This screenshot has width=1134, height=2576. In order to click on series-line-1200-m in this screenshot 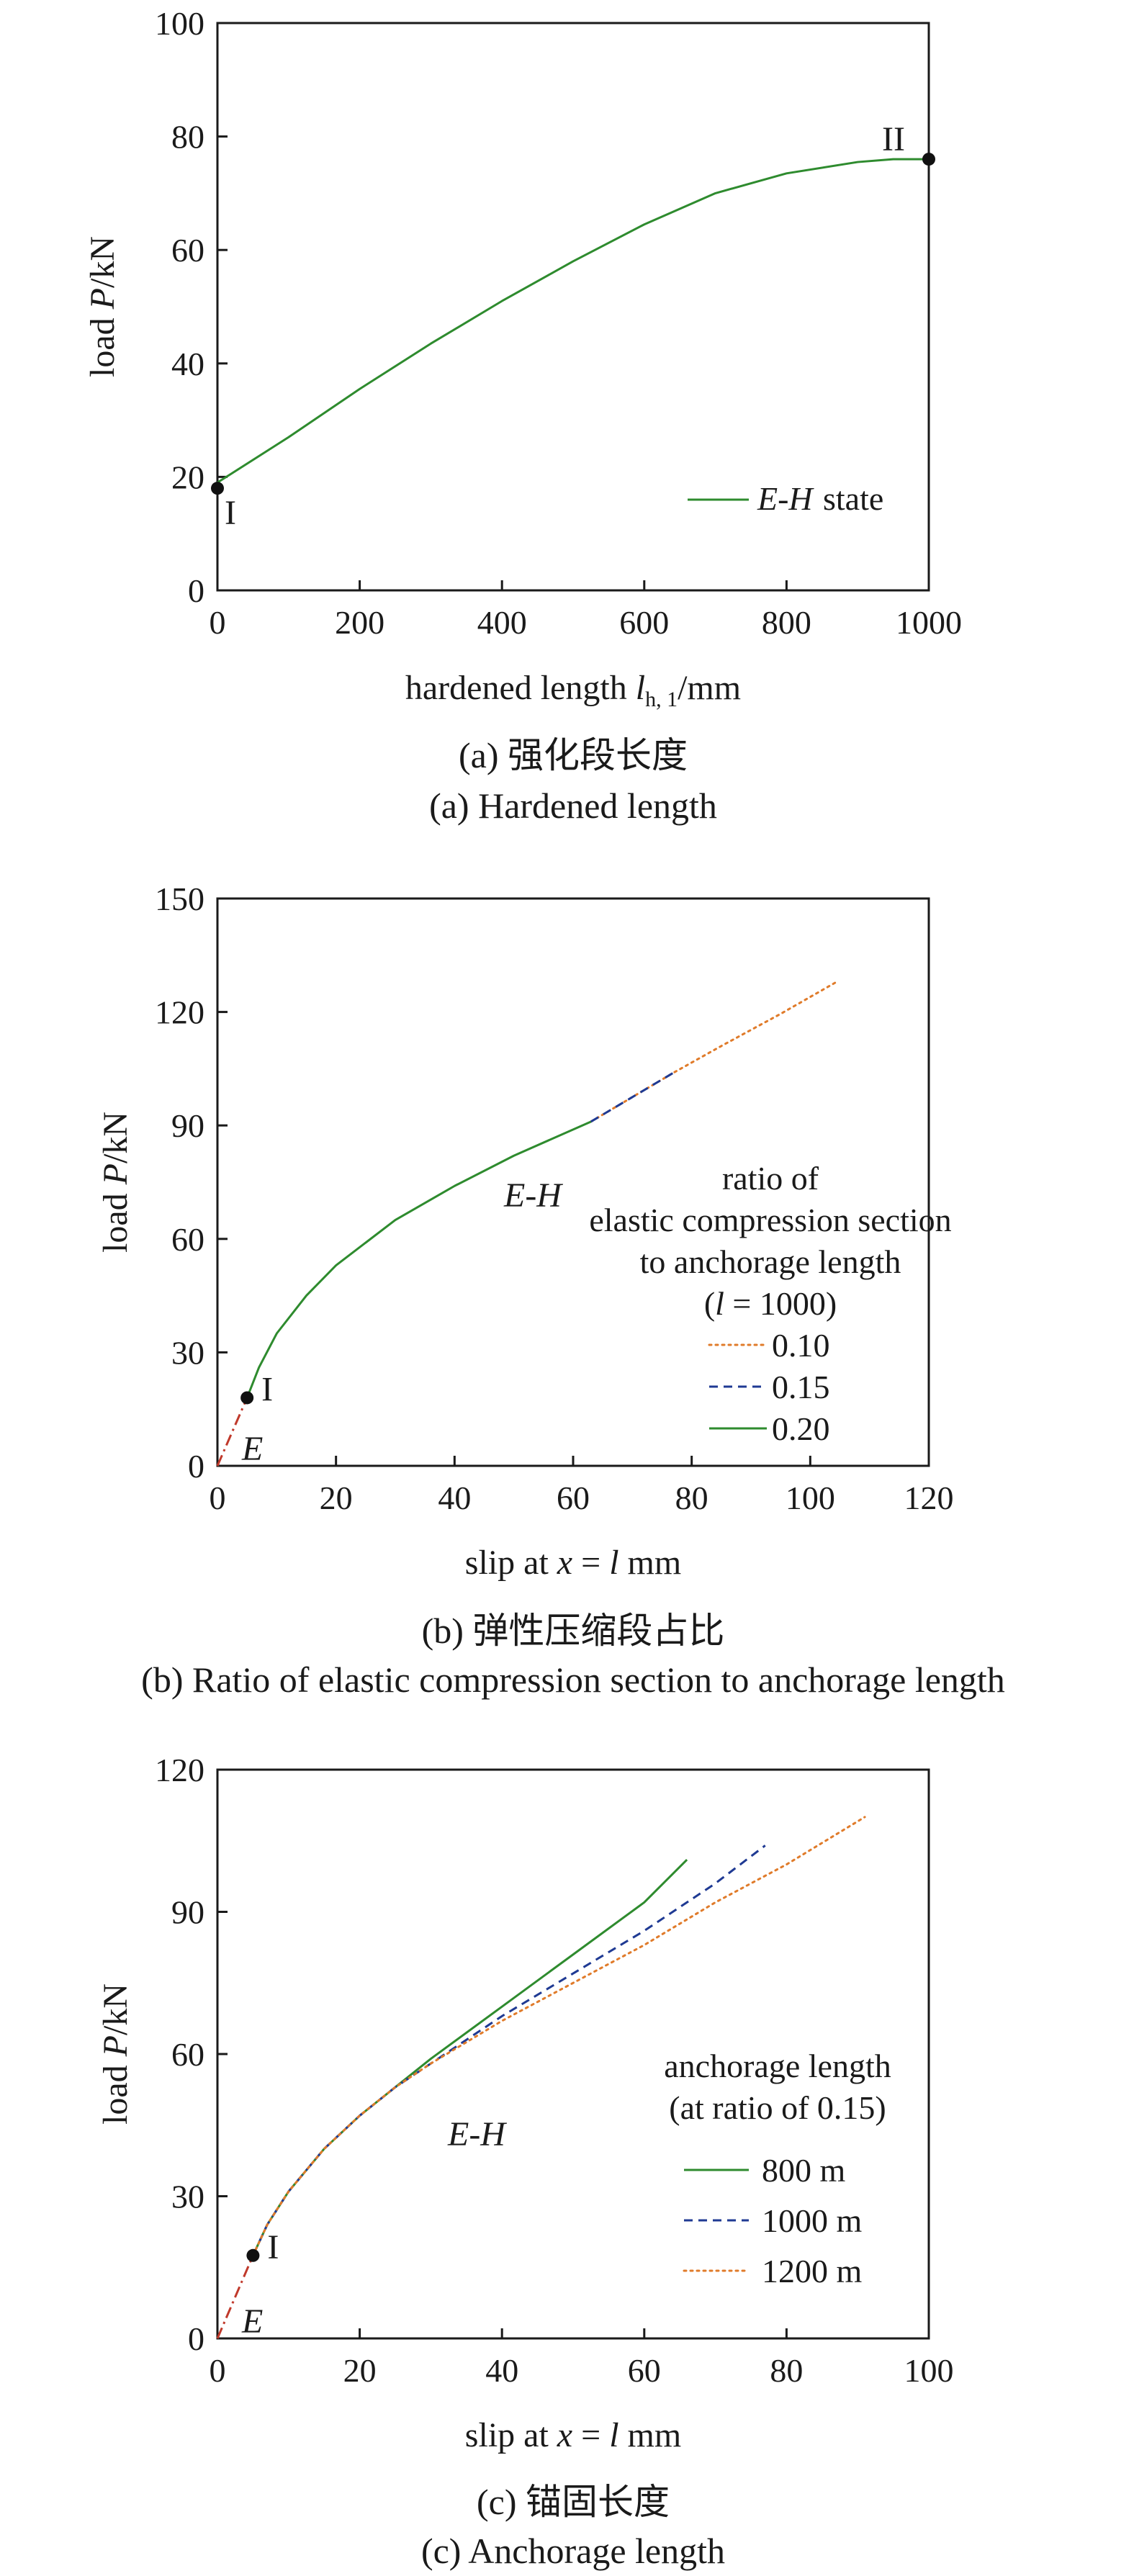, I will do `click(558, 2036)`.